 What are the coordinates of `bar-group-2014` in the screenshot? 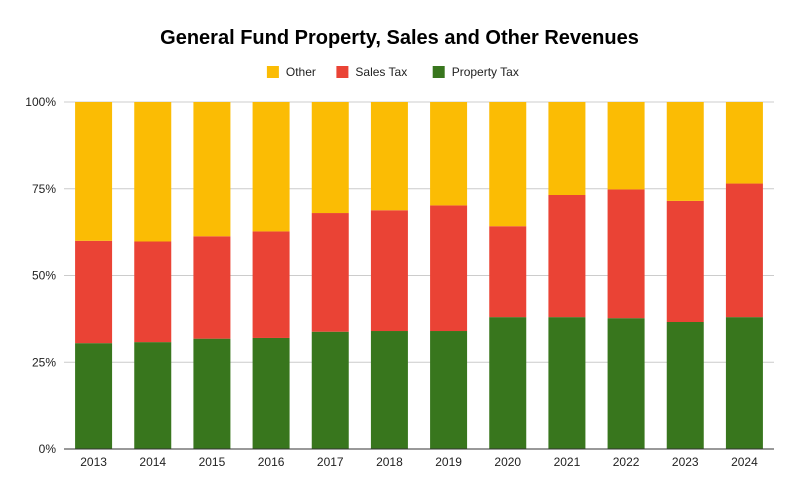 It's located at (153, 275).